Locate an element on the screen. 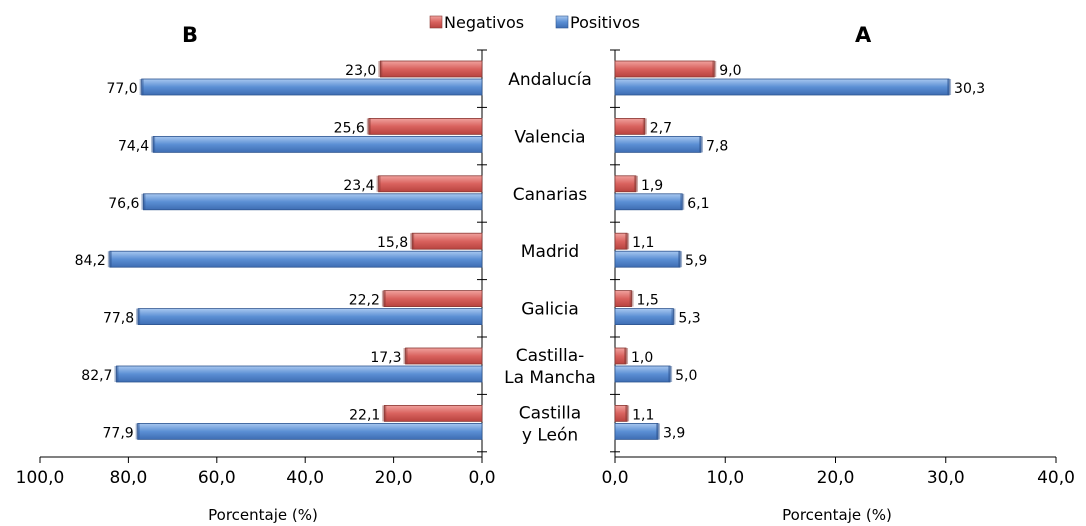  panel-label-a: A is located at coordinates (863, 35).